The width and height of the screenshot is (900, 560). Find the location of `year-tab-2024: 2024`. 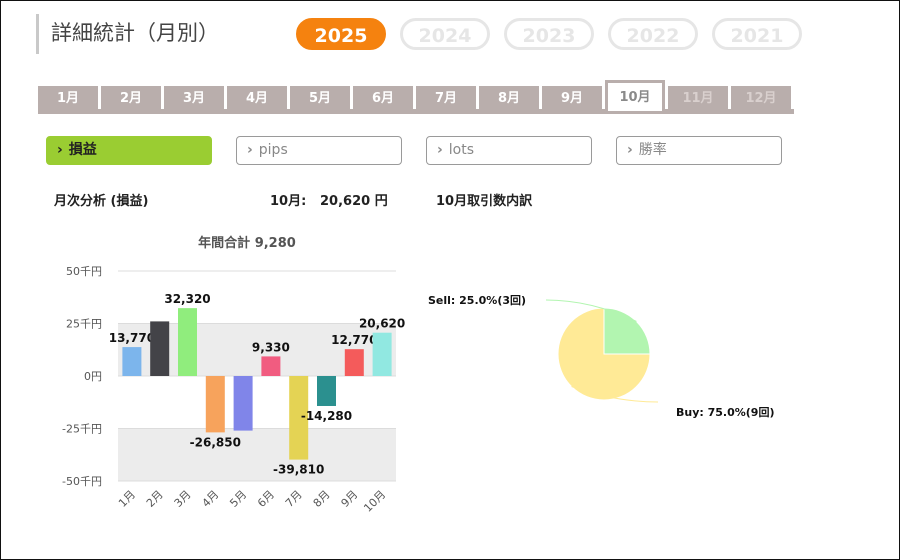

year-tab-2024: 2024 is located at coordinates (445, 34).